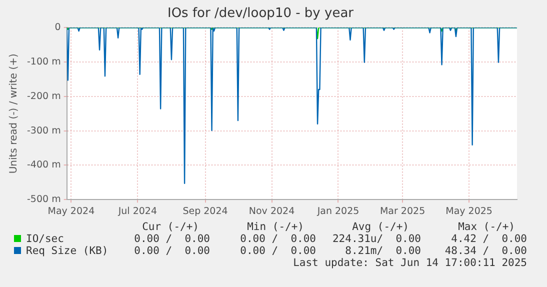 This screenshot has height=287, width=547. What do you see at coordinates (205, 211) in the screenshot?
I see `x-tick-label: Sep 2024` at bounding box center [205, 211].